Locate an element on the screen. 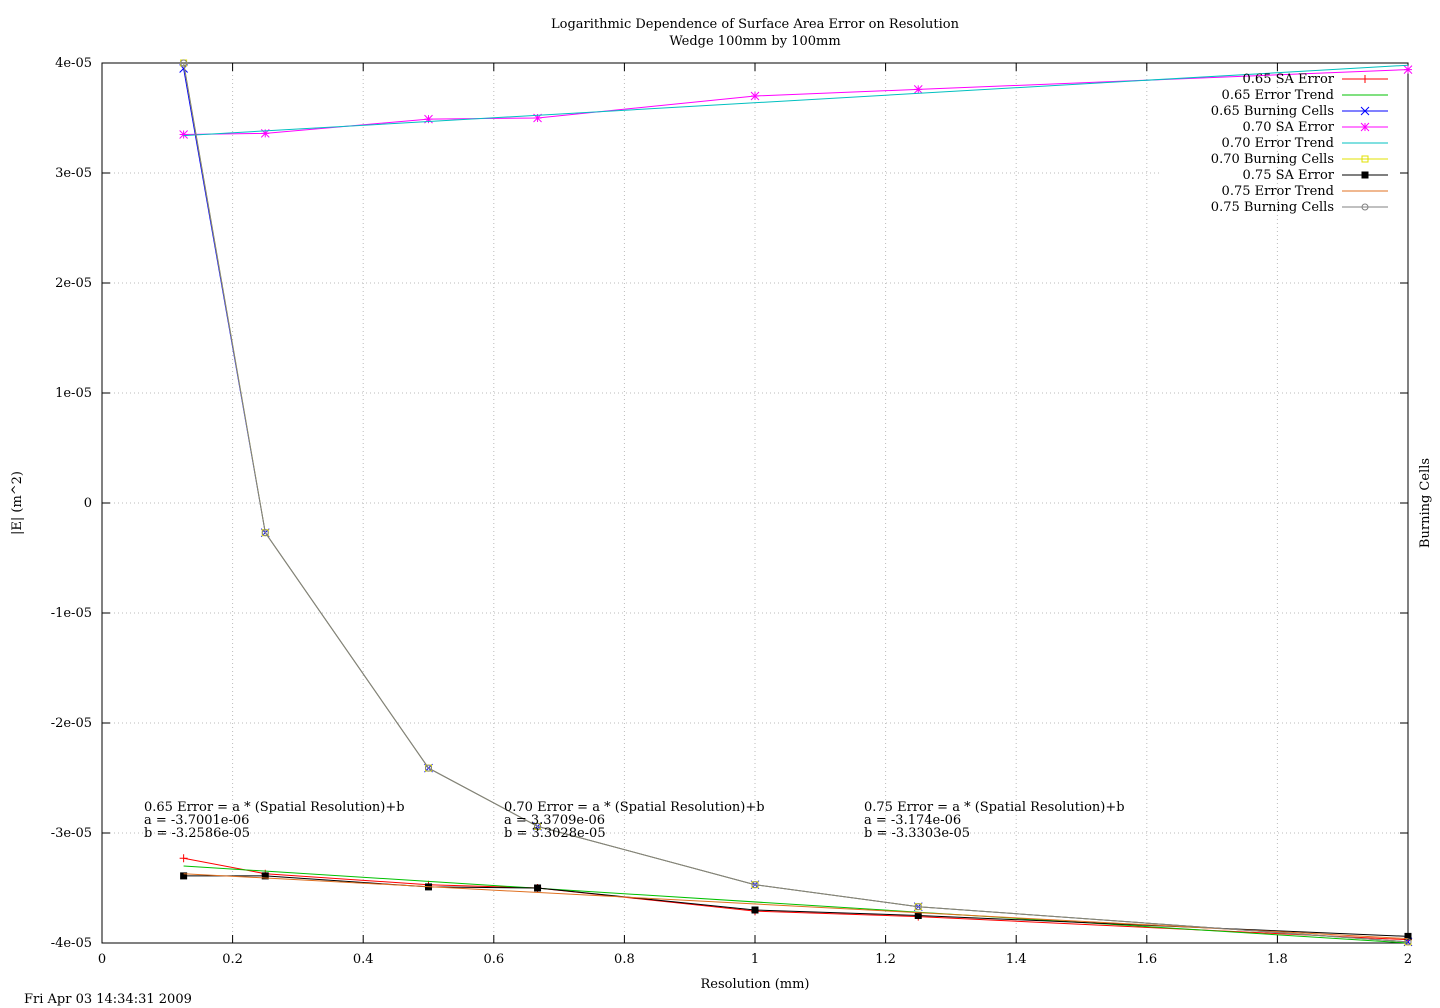 Image resolution: width=1440 pixels, height=1008 pixels. y-tick-label: 0 is located at coordinates (88, 503).